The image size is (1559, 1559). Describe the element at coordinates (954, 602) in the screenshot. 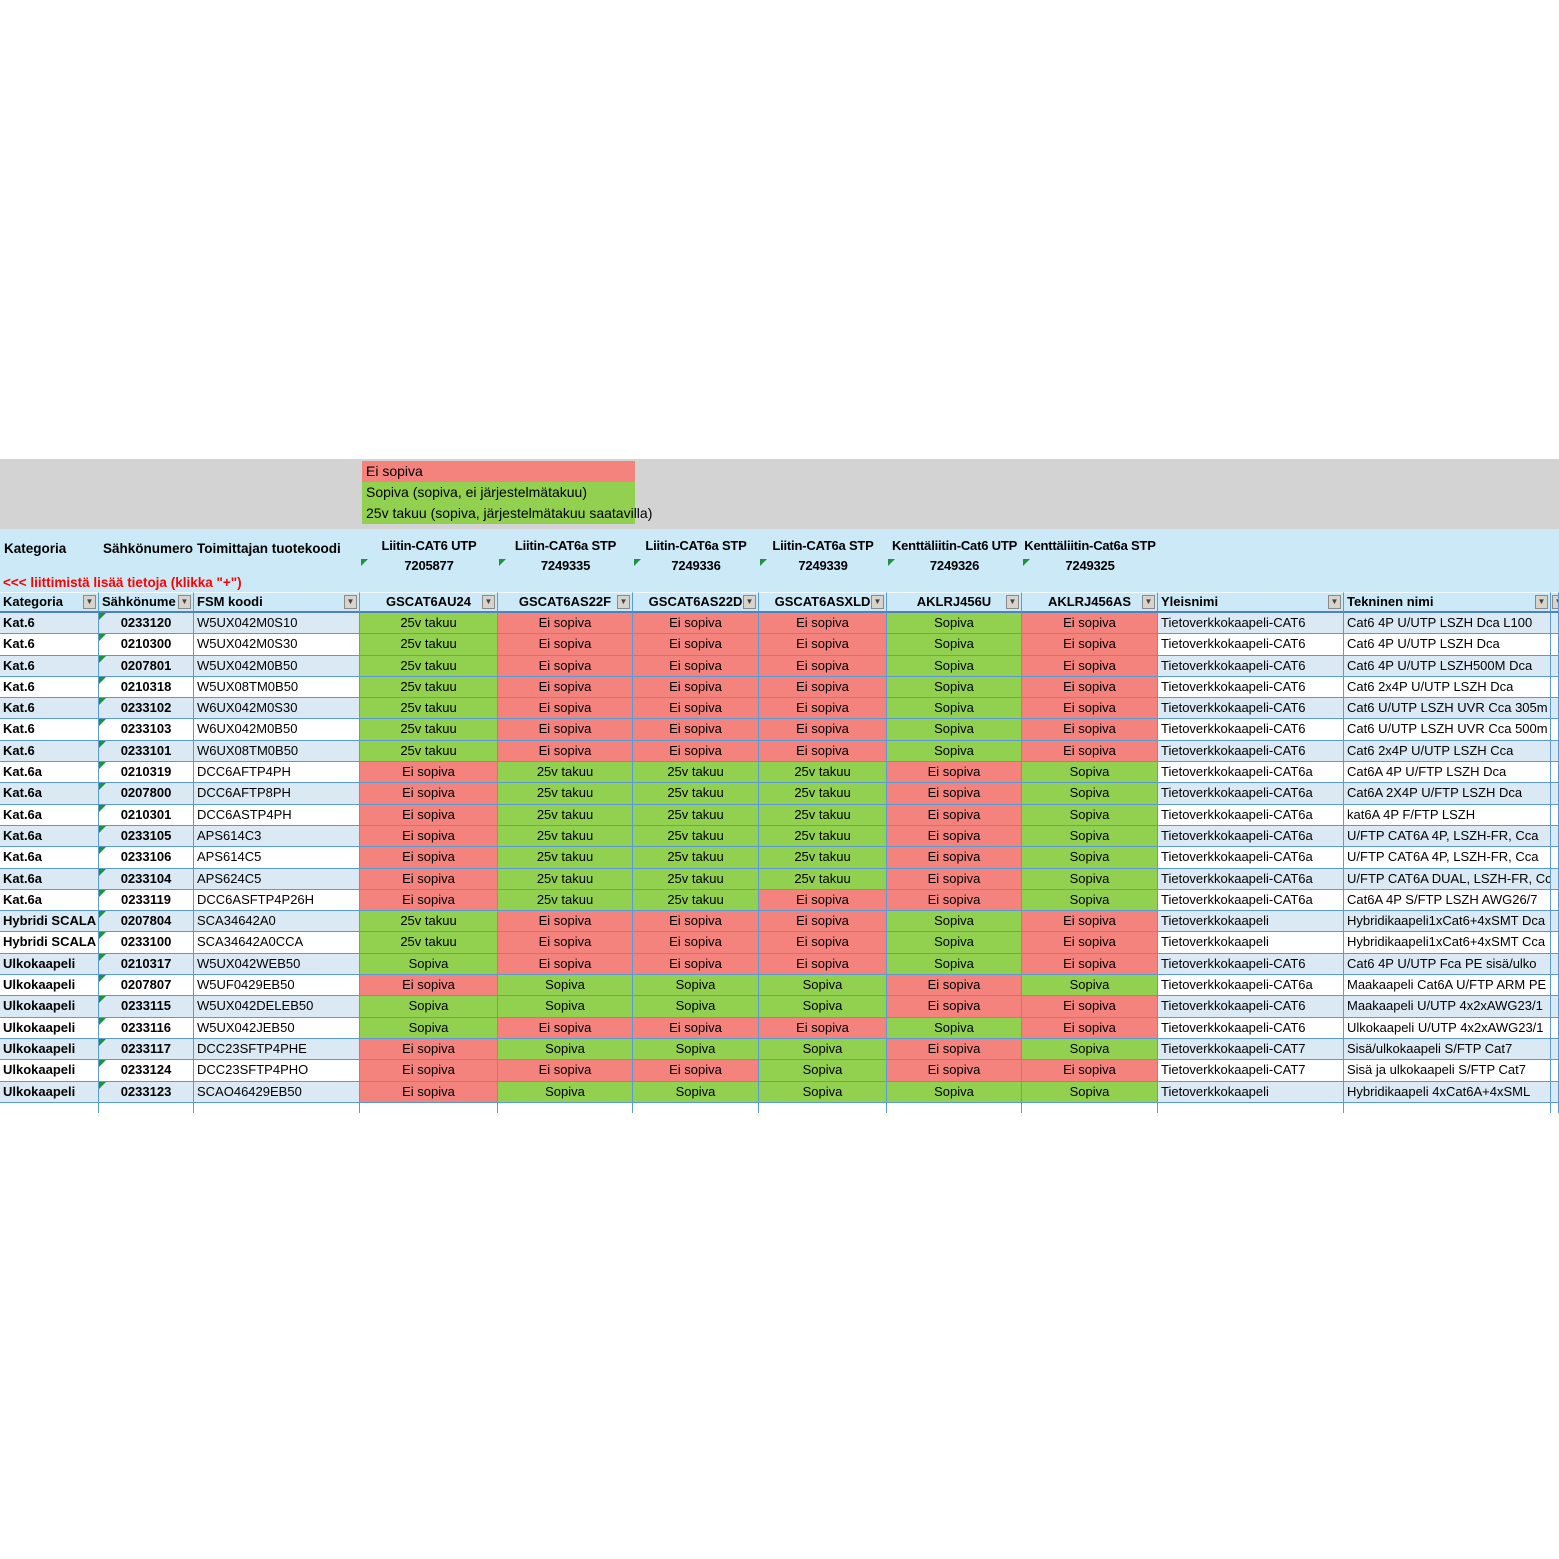

I see `filter-cell-aklrj456u: AKLRJ456U ▼` at that location.